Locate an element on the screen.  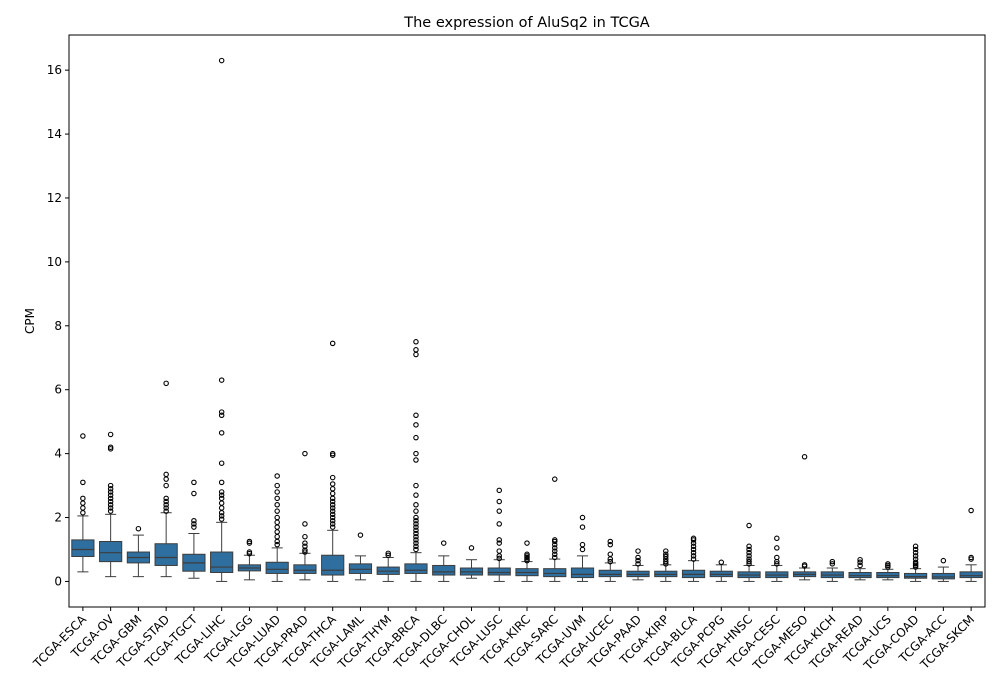
box-tcga-meso is located at coordinates (804, 517).